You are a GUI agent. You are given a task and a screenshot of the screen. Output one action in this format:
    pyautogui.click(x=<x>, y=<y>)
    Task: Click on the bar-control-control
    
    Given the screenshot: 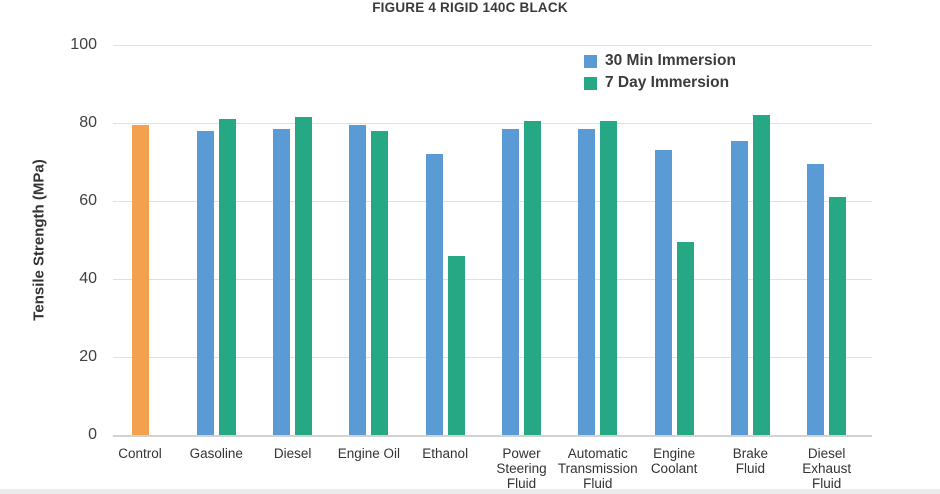 What is the action you would take?
    pyautogui.click(x=140, y=279)
    